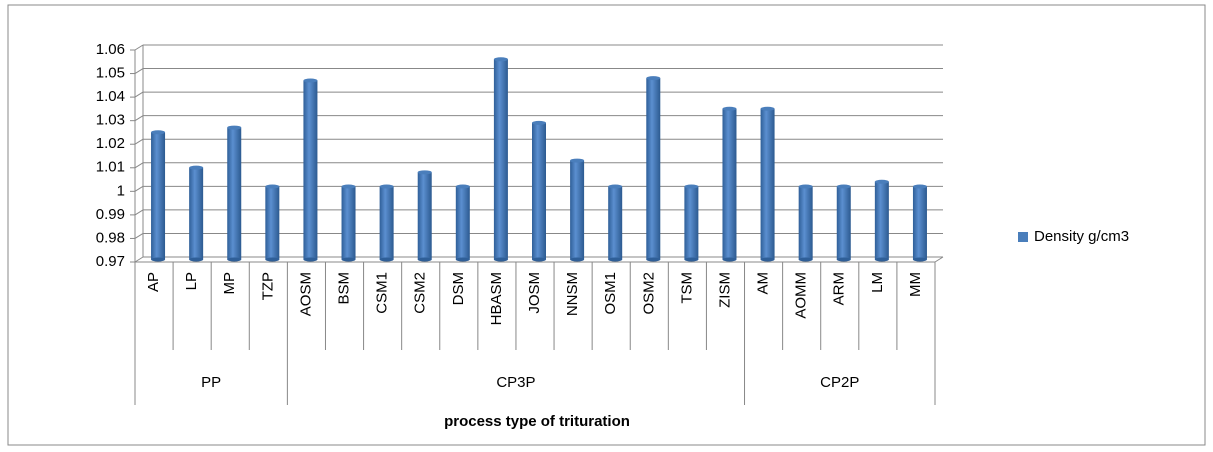 This screenshot has height=452, width=1213. I want to click on x-tick-label: LM, so click(877, 282).